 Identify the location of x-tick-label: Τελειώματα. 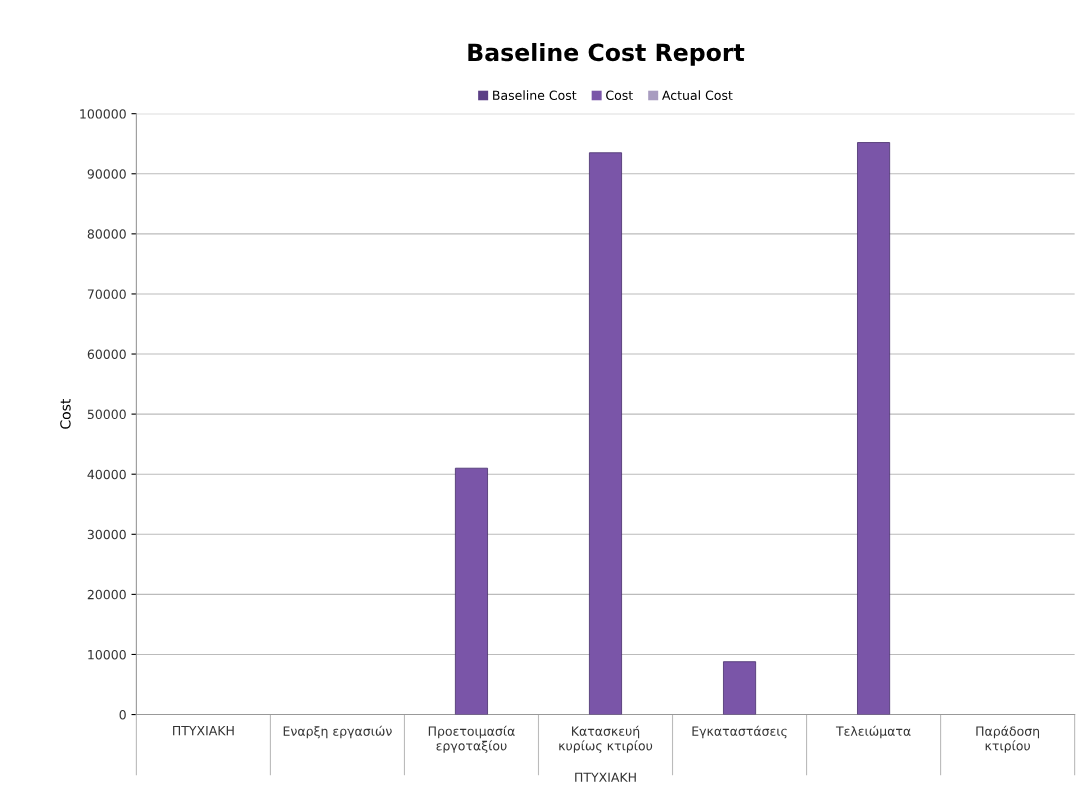
(873, 732).